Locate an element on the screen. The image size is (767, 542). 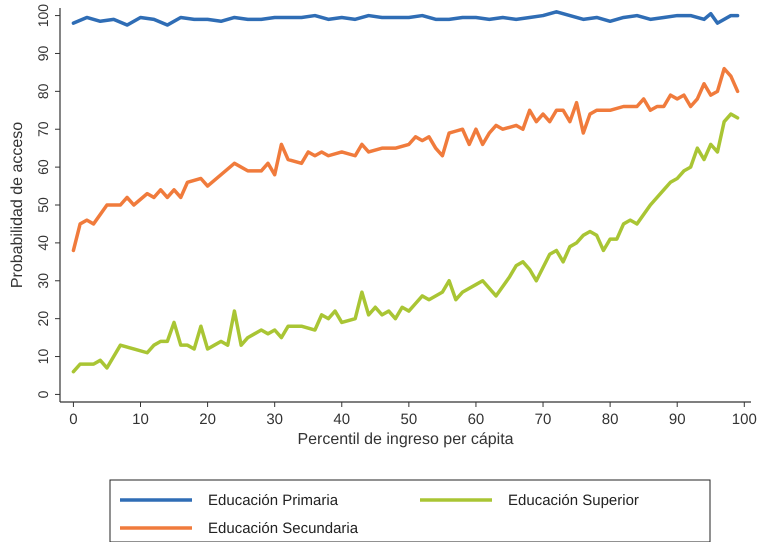
x-tick-label: 70 is located at coordinates (543, 419).